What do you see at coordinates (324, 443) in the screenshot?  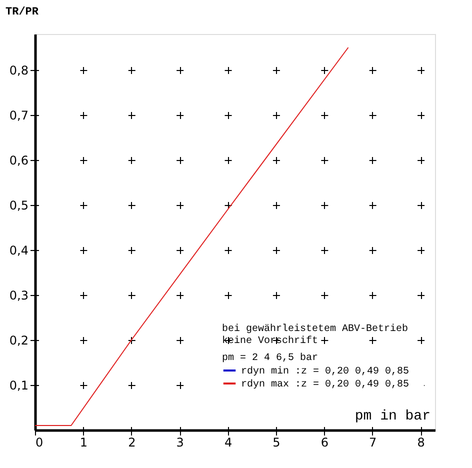 I see `x-tick-label: 6` at bounding box center [324, 443].